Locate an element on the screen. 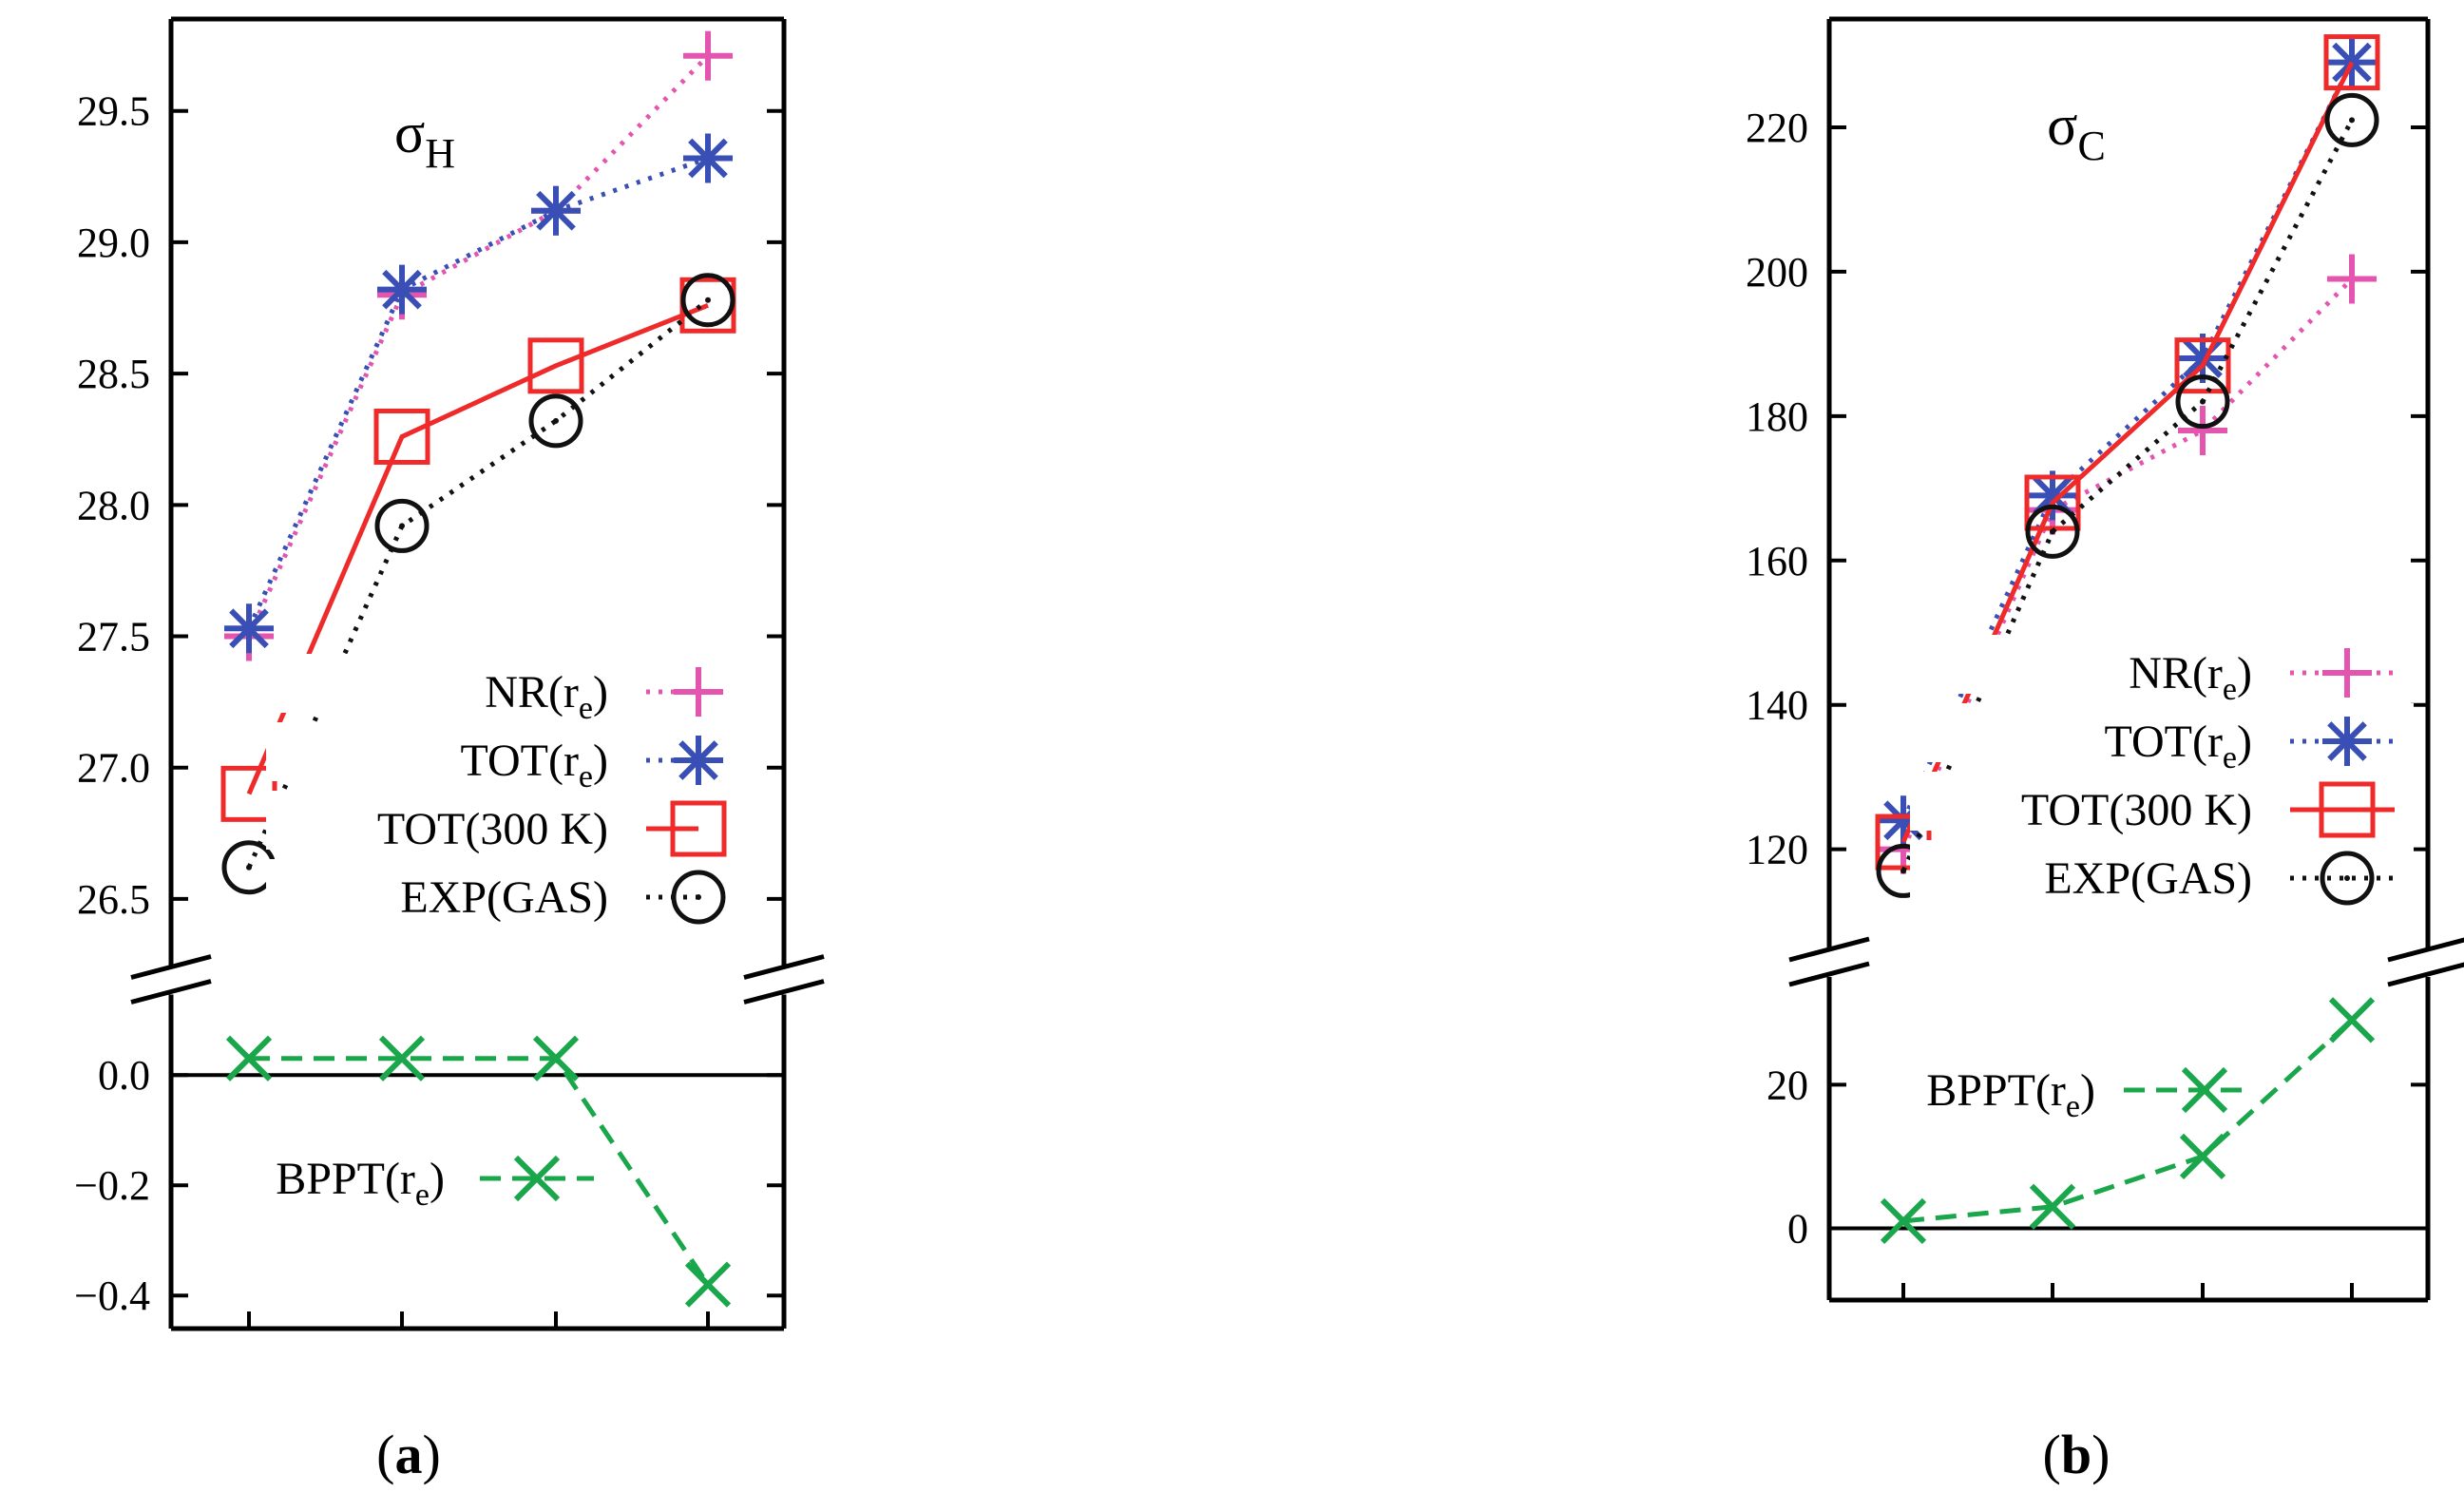 This screenshot has width=2464, height=1512. caption-open: ( is located at coordinates (2052, 1454).